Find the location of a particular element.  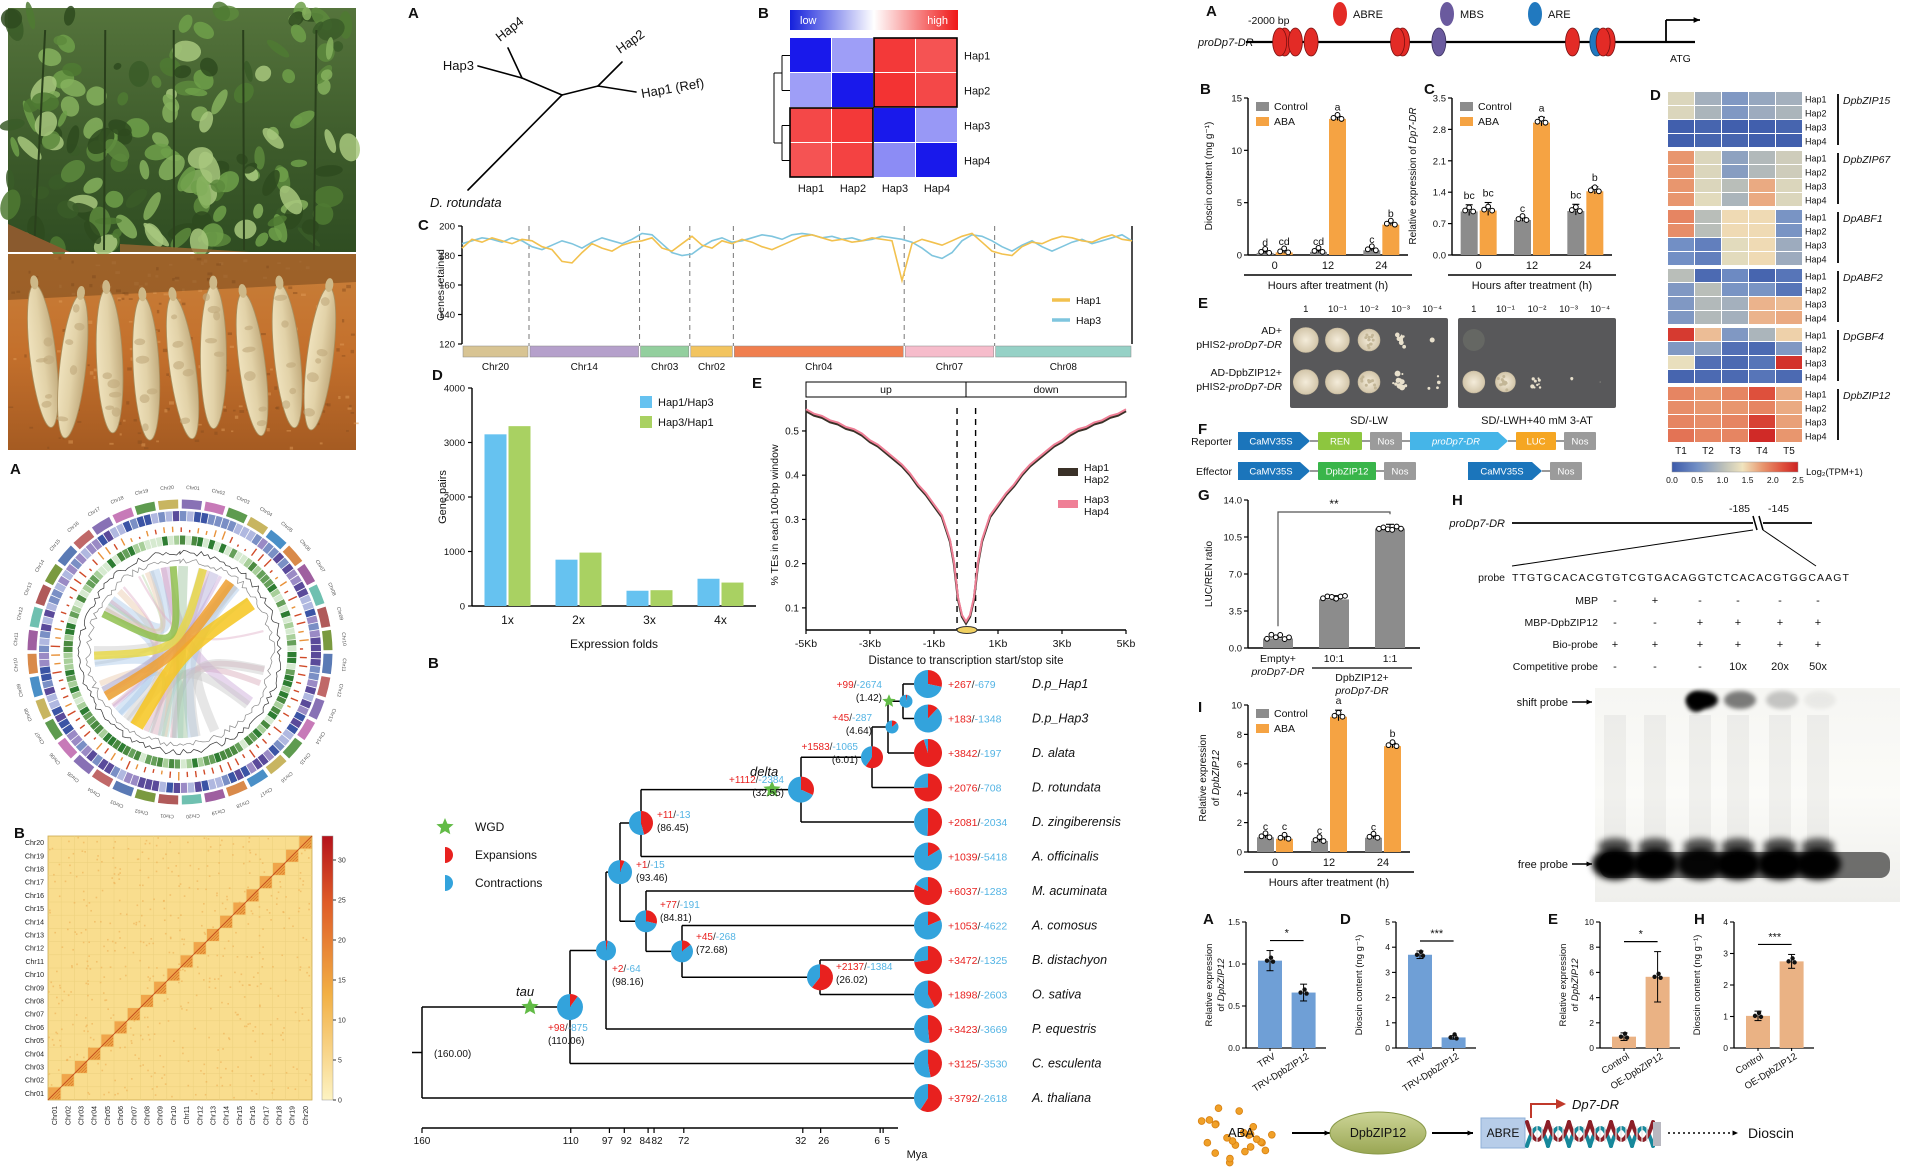

node-age: (1.42) is located at coordinates (869, 698).